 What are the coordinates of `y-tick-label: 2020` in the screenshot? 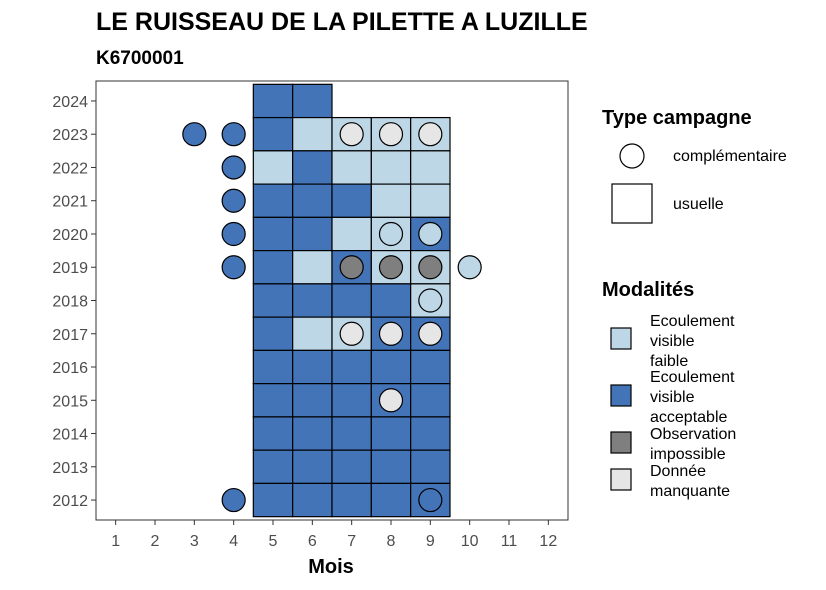 It's located at (70, 235).